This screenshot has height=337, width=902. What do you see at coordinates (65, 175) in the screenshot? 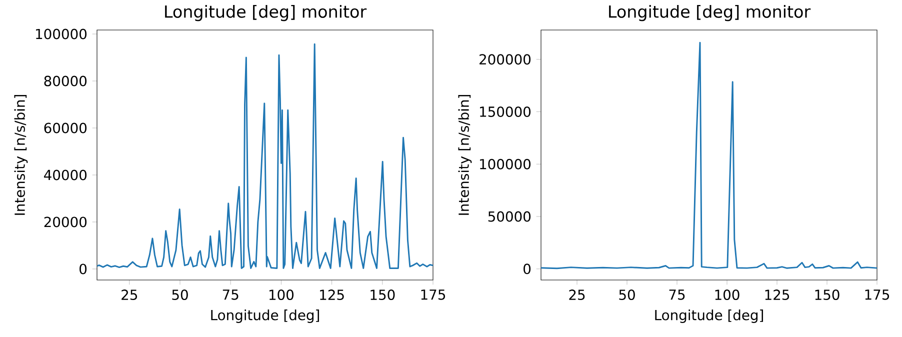
I see `y-tick-label: 40000` at bounding box center [65, 175].